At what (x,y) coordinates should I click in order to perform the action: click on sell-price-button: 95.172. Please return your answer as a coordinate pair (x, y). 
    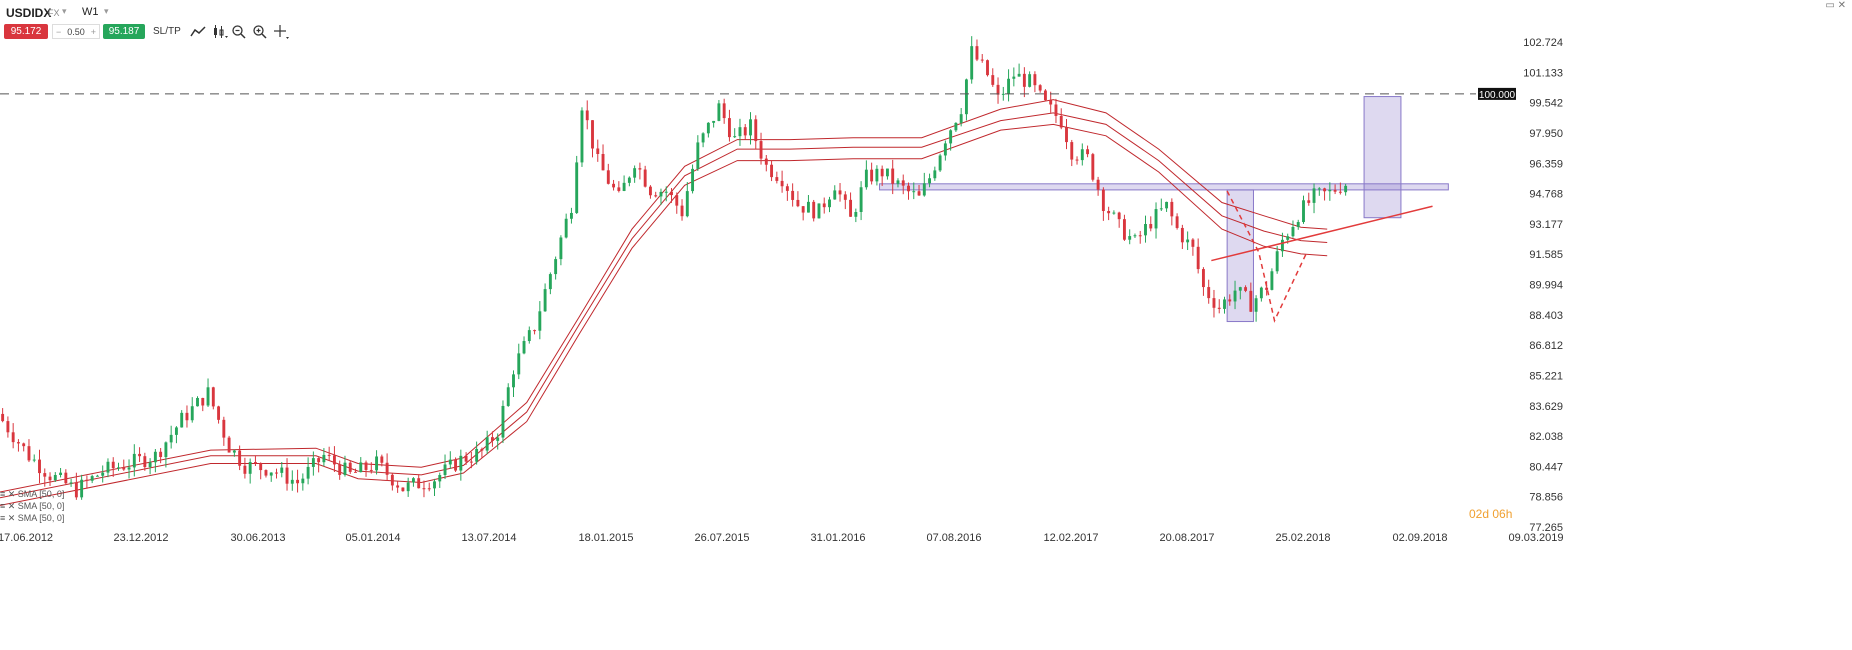
    Looking at the image, I should click on (26, 31).